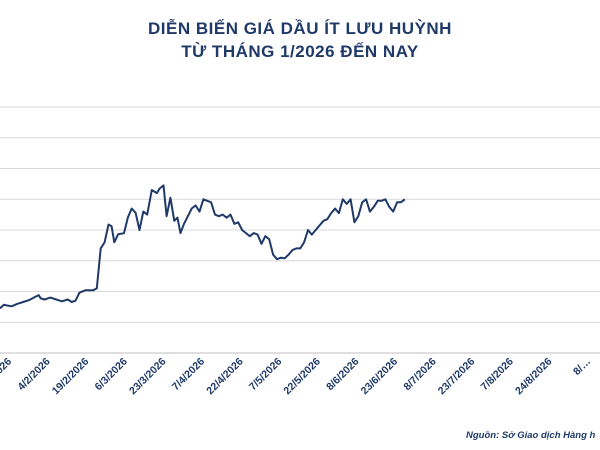 This screenshot has height=450, width=600. I want to click on x-tick-label: 23/7/2026, so click(457, 377).